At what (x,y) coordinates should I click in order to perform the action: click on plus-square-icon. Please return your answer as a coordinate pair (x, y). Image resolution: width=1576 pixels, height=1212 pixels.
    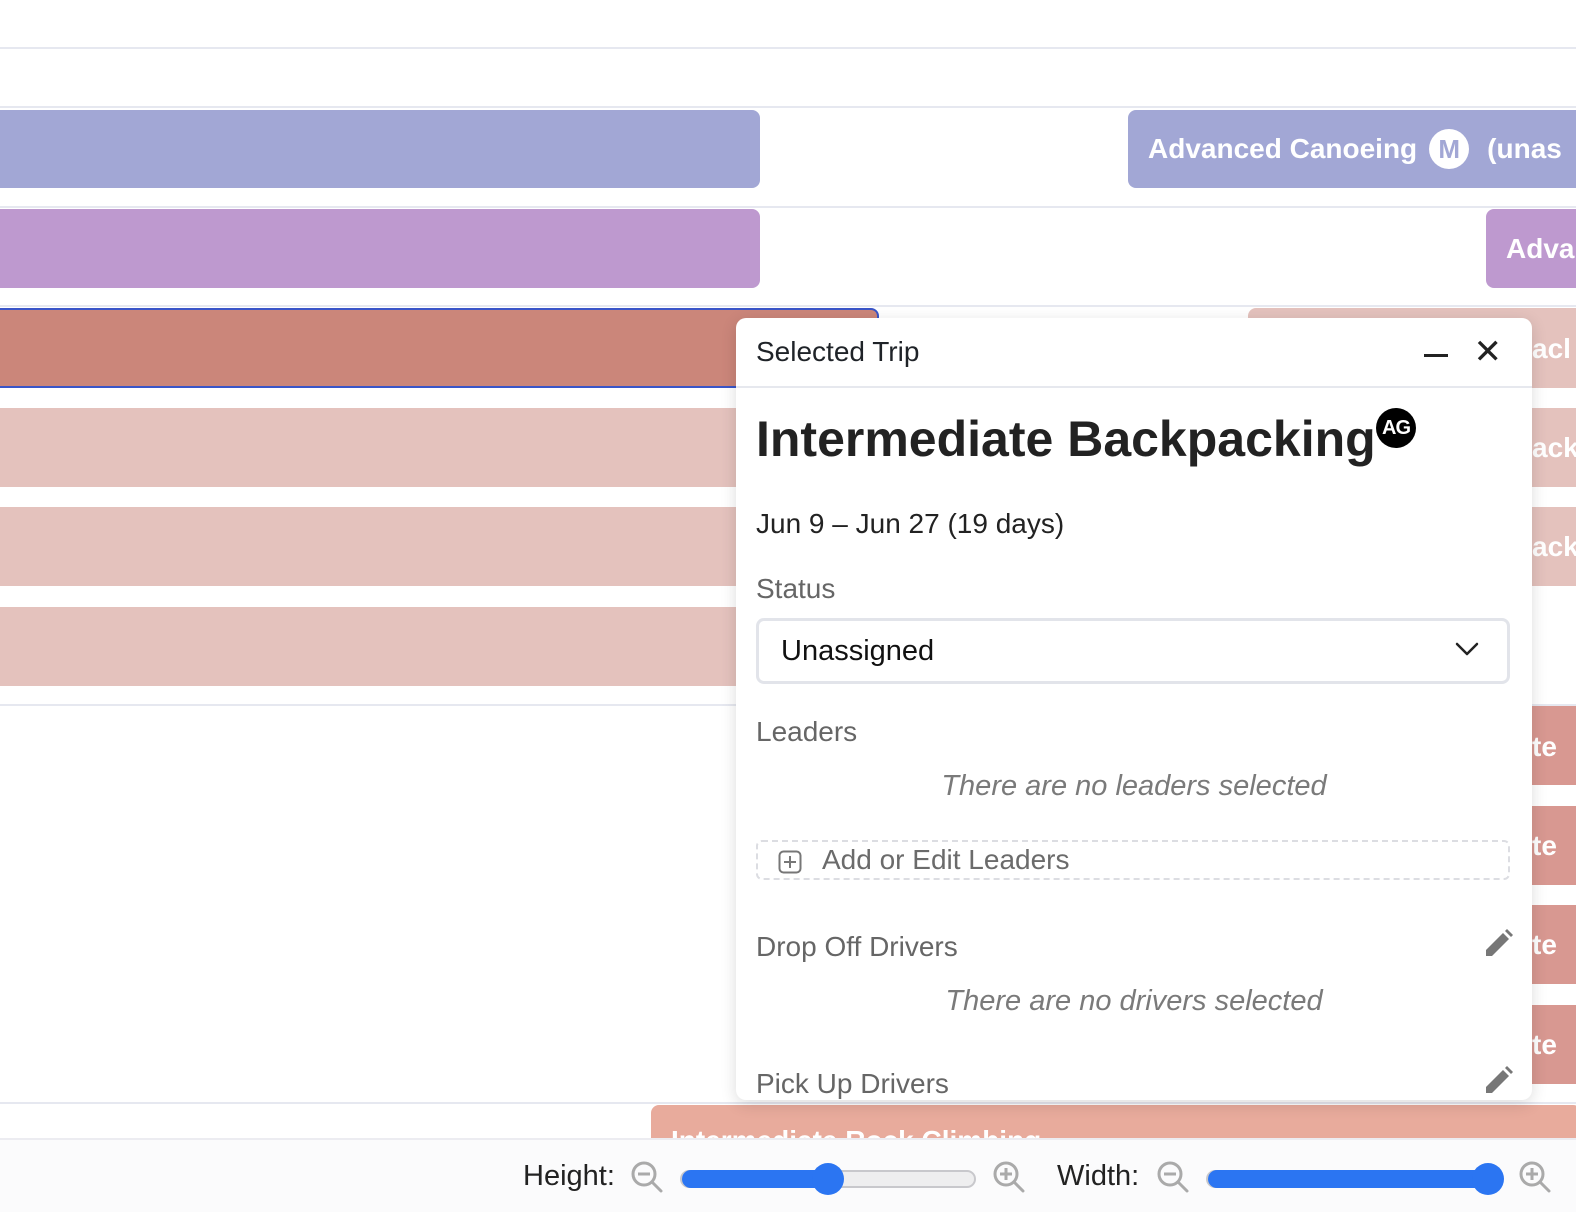
    Looking at the image, I should click on (790, 862).